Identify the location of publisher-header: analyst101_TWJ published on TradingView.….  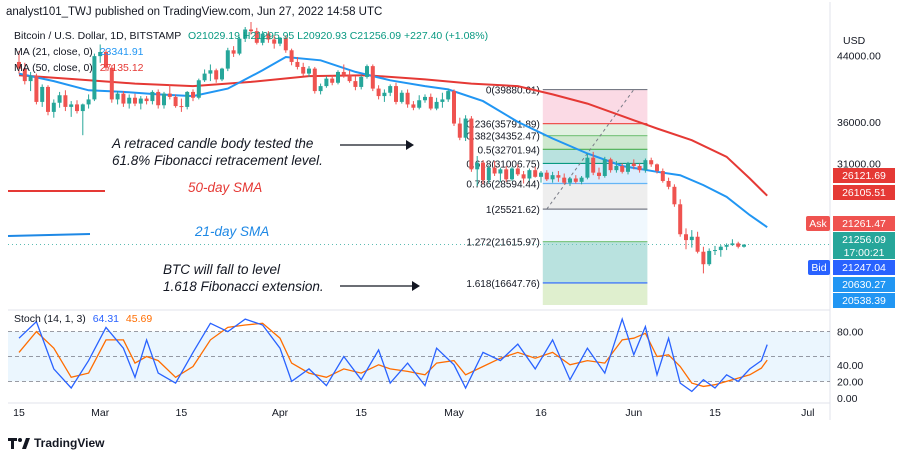
(194, 12).